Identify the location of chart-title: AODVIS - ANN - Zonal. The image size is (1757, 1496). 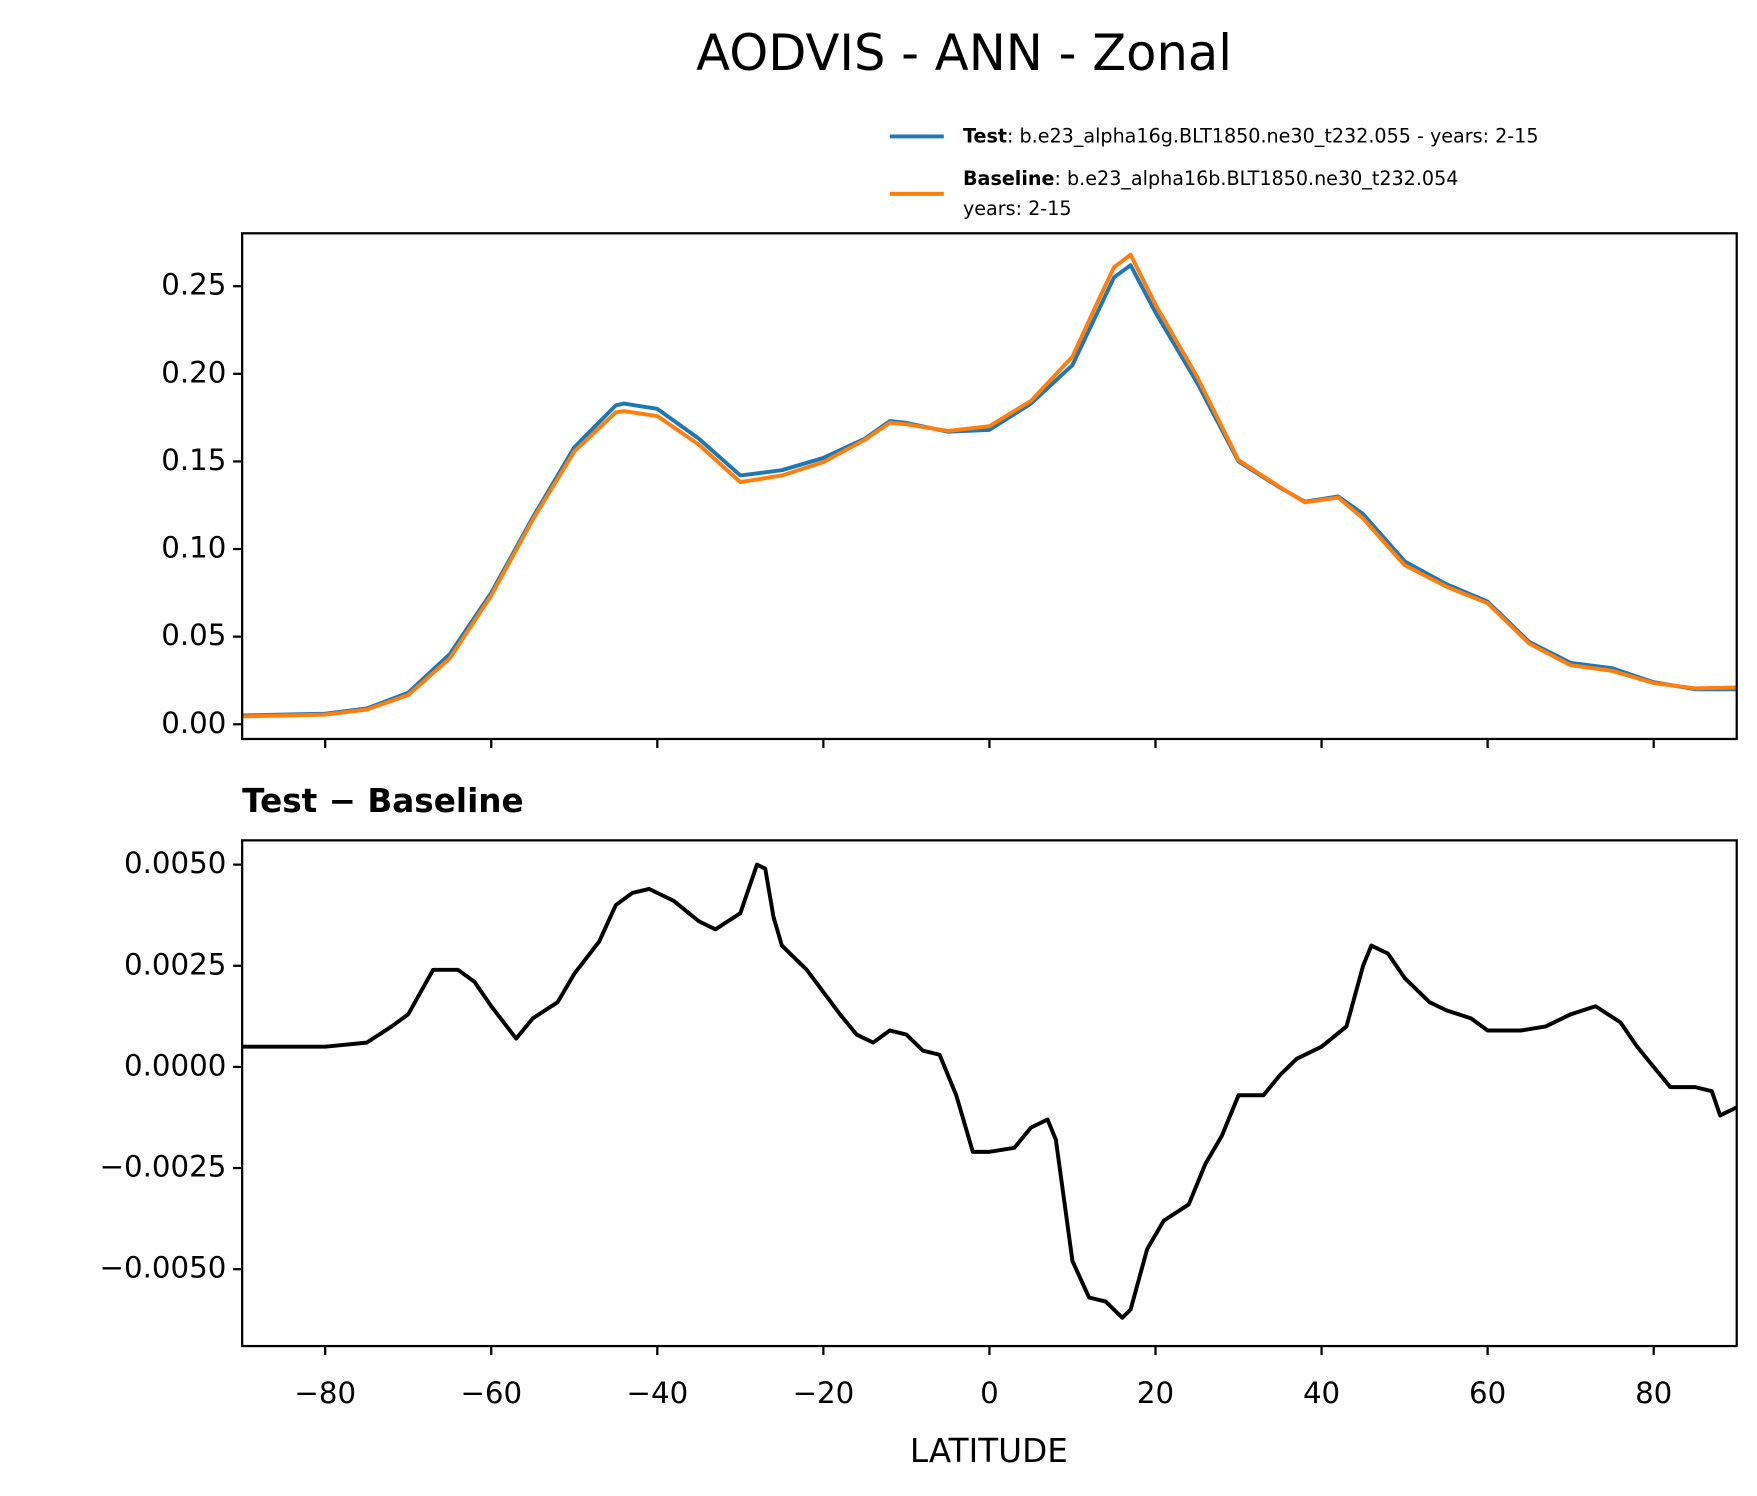
(964, 53).